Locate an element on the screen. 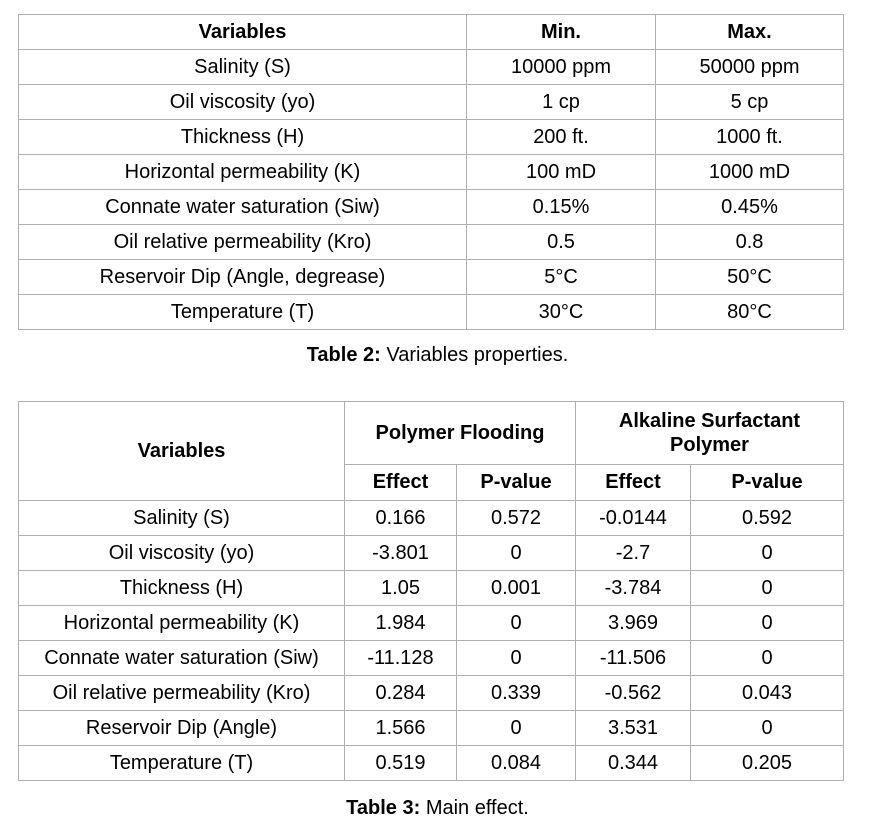  column-header: P-value is located at coordinates (516, 482).